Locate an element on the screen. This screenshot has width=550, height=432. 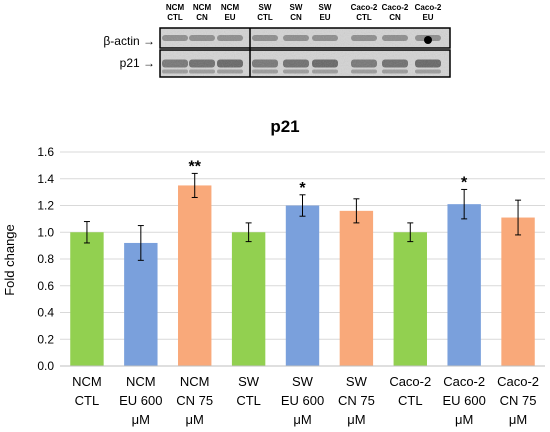
y-tick-label: 1.0 is located at coordinates (45, 232).